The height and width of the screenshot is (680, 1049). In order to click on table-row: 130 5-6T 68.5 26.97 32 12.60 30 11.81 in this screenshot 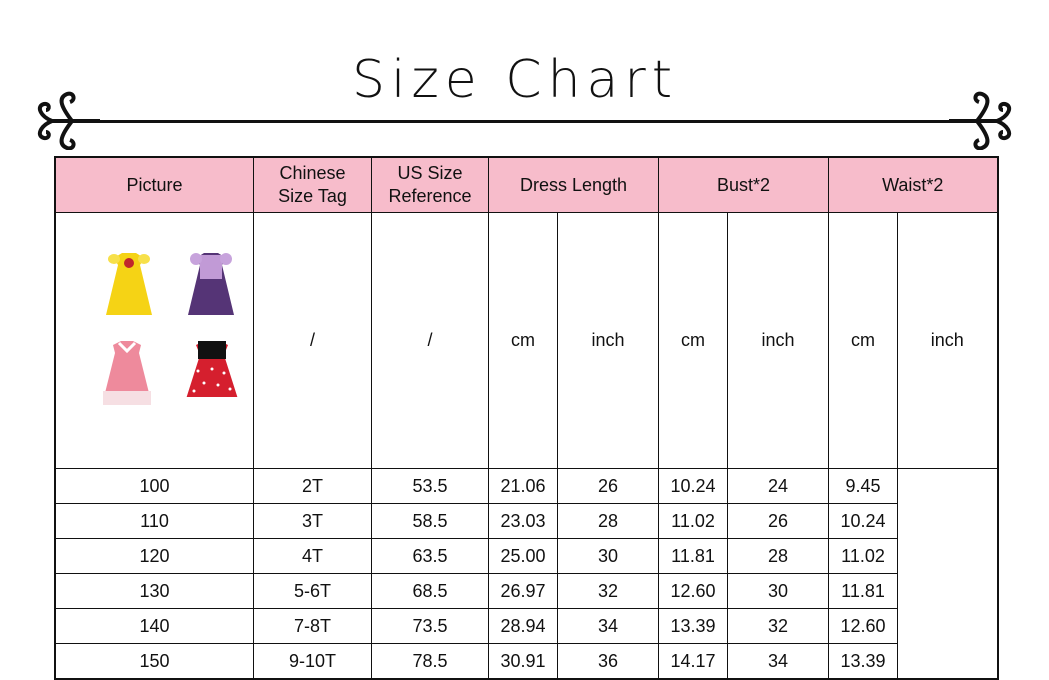, I will do `click(526, 591)`.